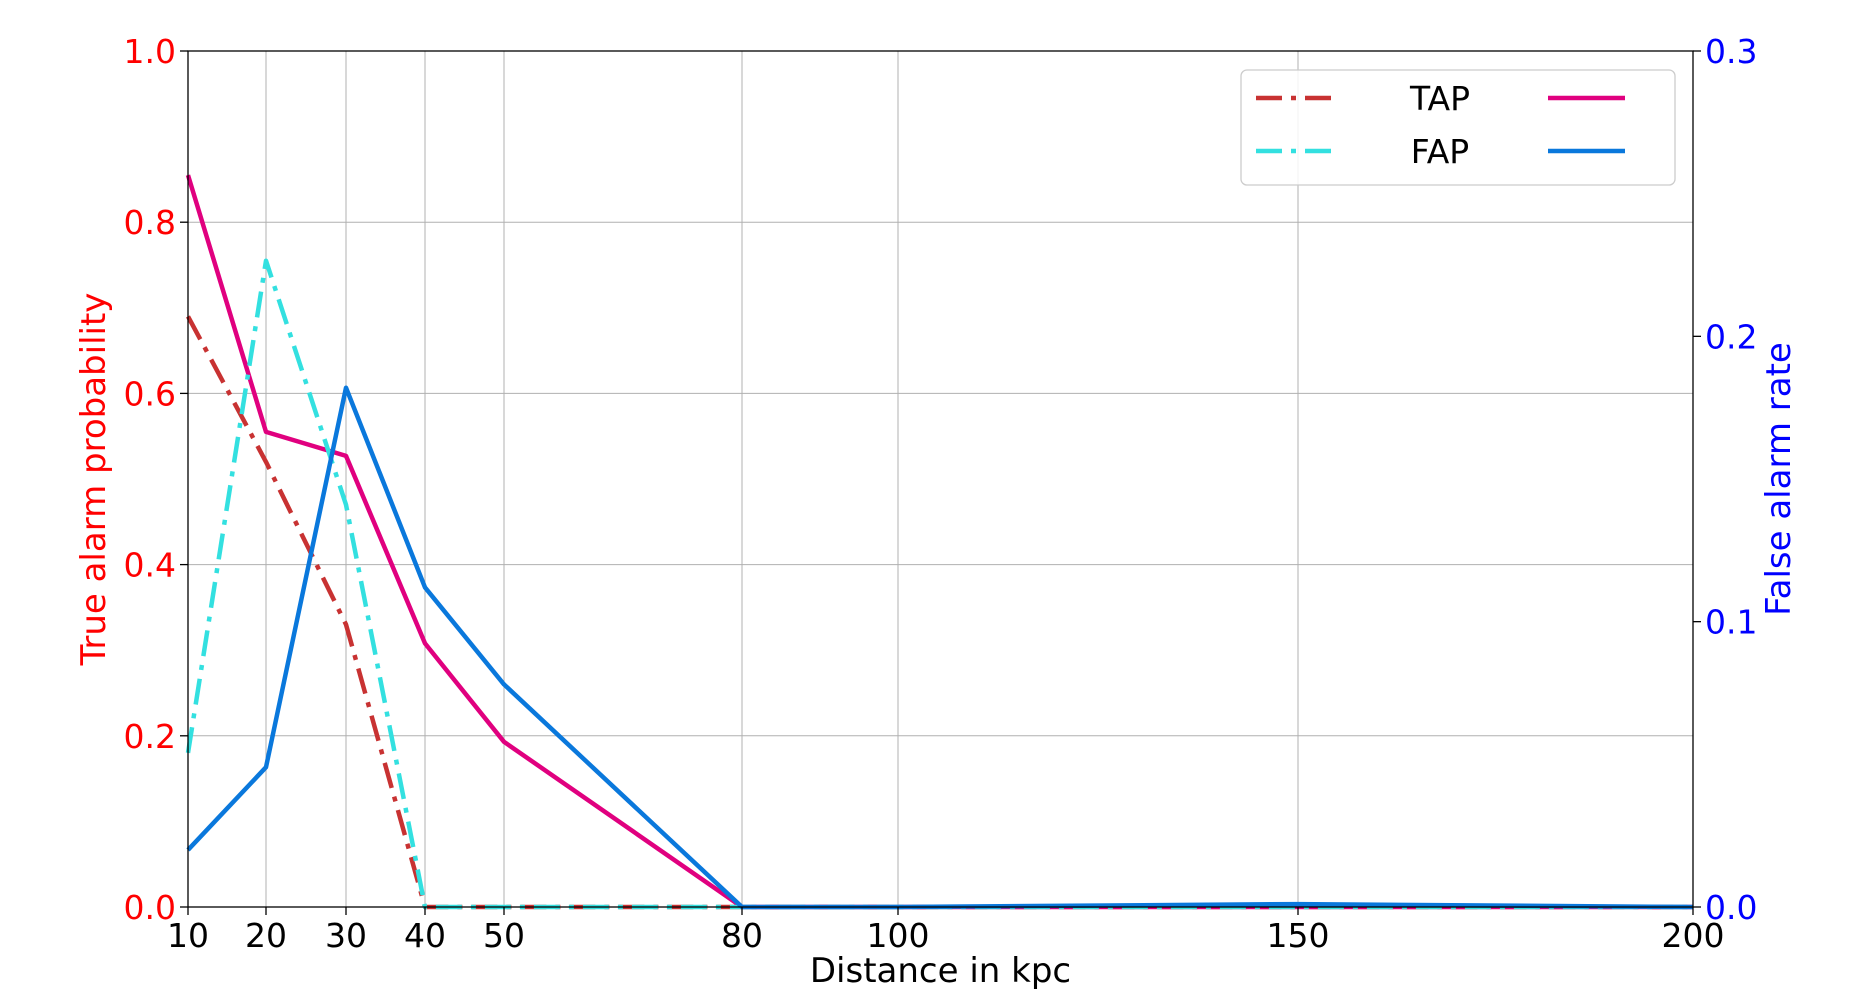 The image size is (1855, 998). I want to click on y-left-tick-label: 1.0, so click(150, 51).